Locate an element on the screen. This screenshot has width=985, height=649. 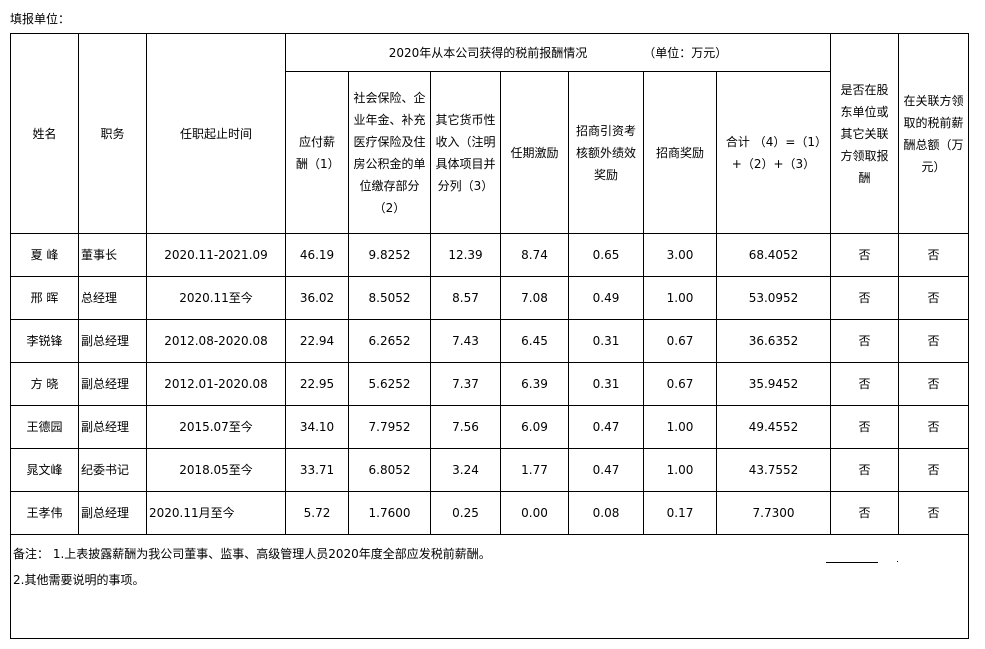
header-col4: 任期激励 is located at coordinates (534, 152).